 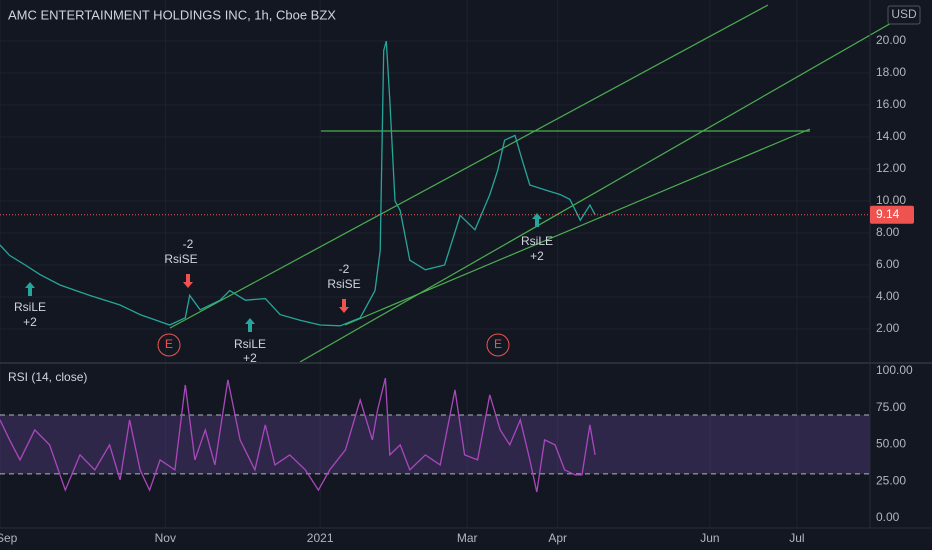 What do you see at coordinates (320, 538) in the screenshot?
I see `x-tick-label: 2021` at bounding box center [320, 538].